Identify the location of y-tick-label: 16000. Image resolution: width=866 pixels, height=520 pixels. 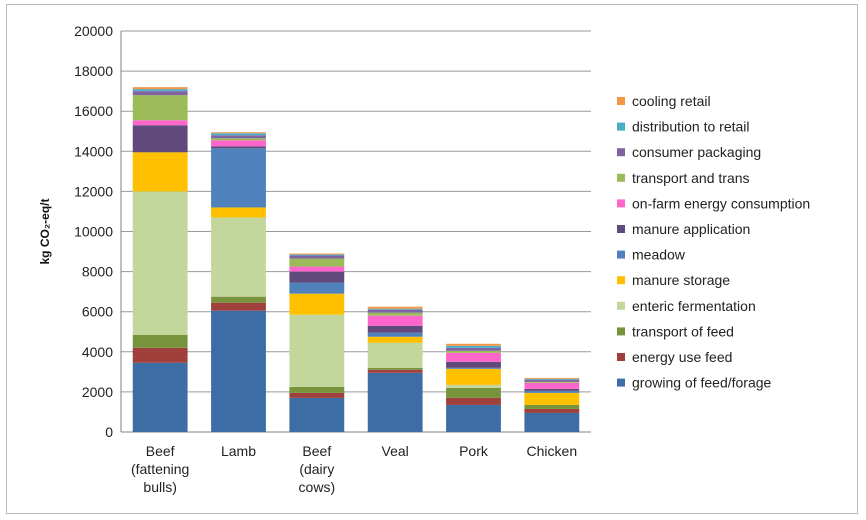
(93, 111).